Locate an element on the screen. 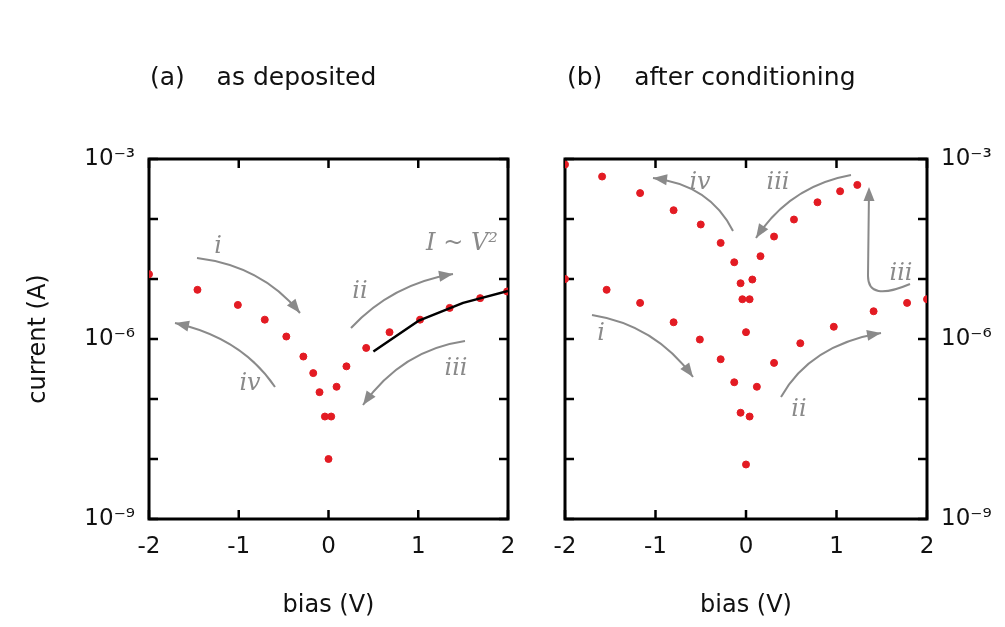  annotation: I ~ V² is located at coordinates (462, 242).